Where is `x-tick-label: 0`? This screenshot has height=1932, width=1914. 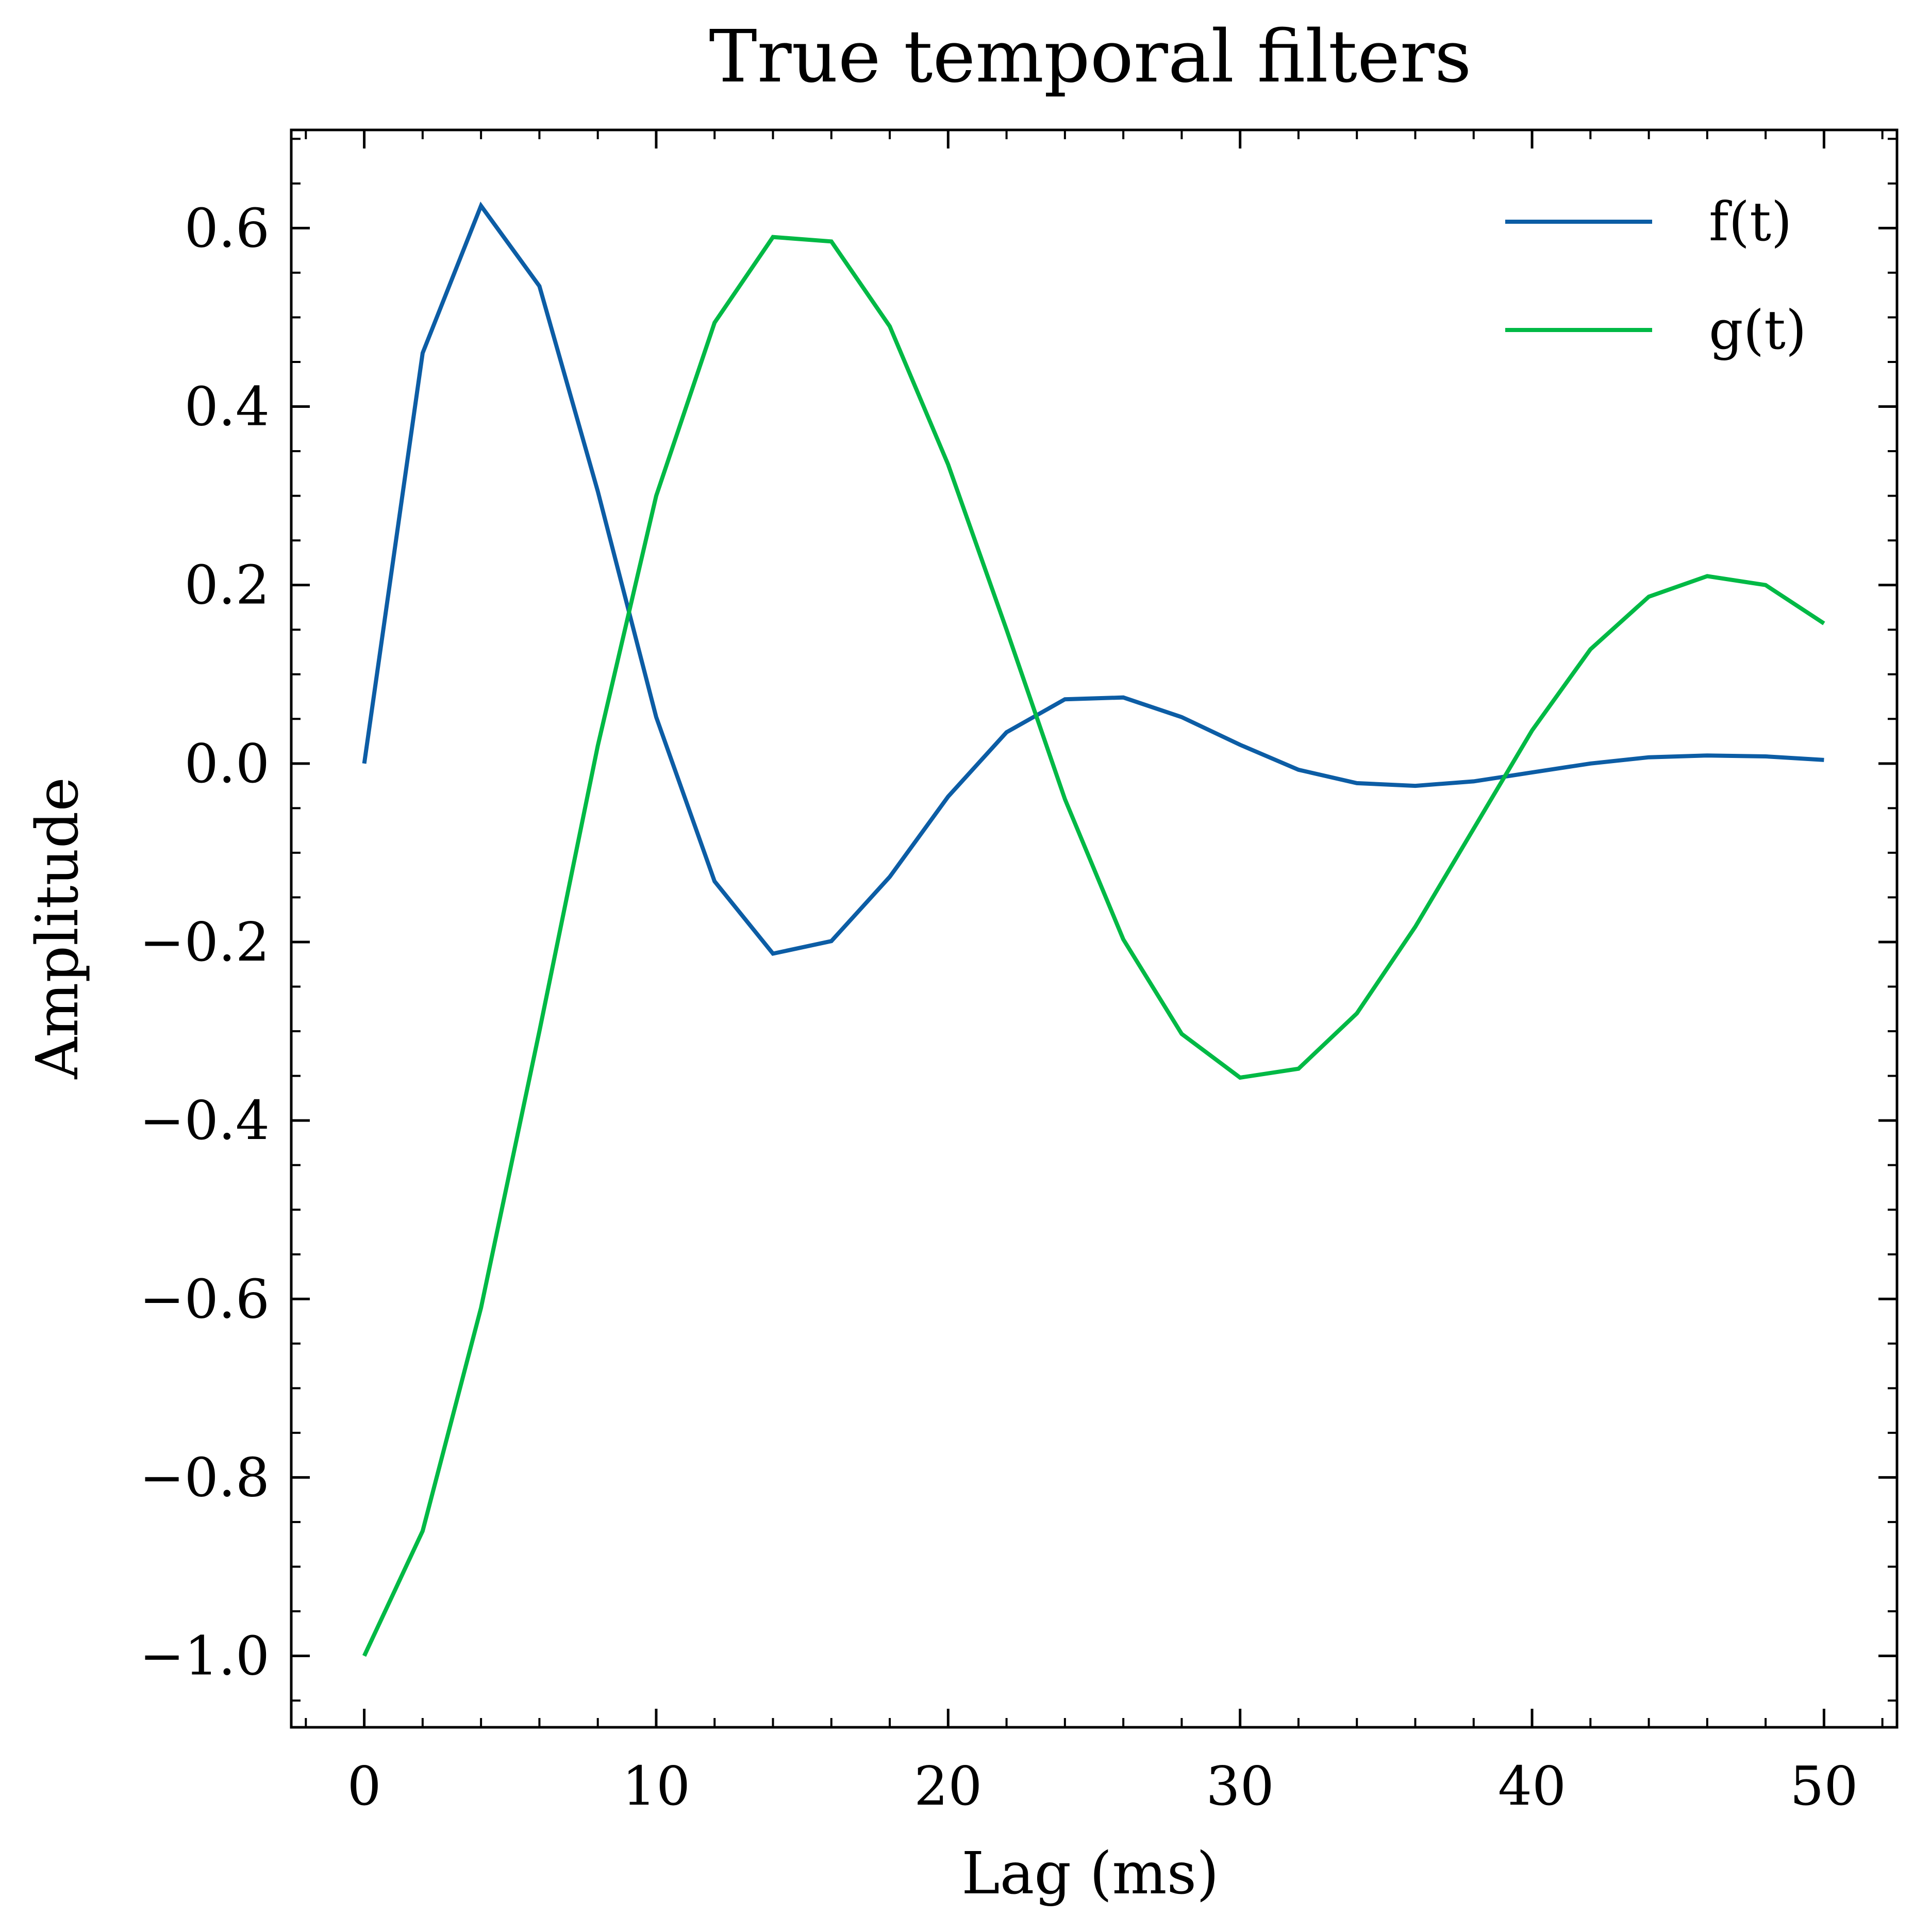 x-tick-label: 0 is located at coordinates (364, 1786).